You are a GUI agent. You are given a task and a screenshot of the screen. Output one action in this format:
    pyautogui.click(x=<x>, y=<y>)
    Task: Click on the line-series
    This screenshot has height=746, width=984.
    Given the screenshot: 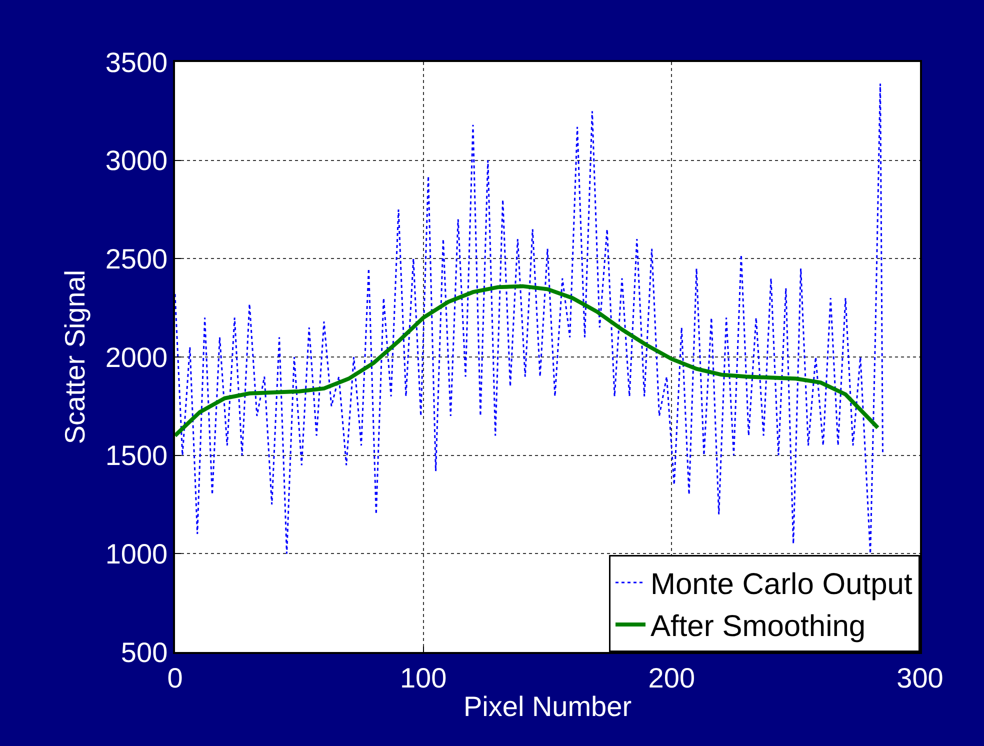 What is the action you would take?
    pyautogui.click(x=527, y=361)
    